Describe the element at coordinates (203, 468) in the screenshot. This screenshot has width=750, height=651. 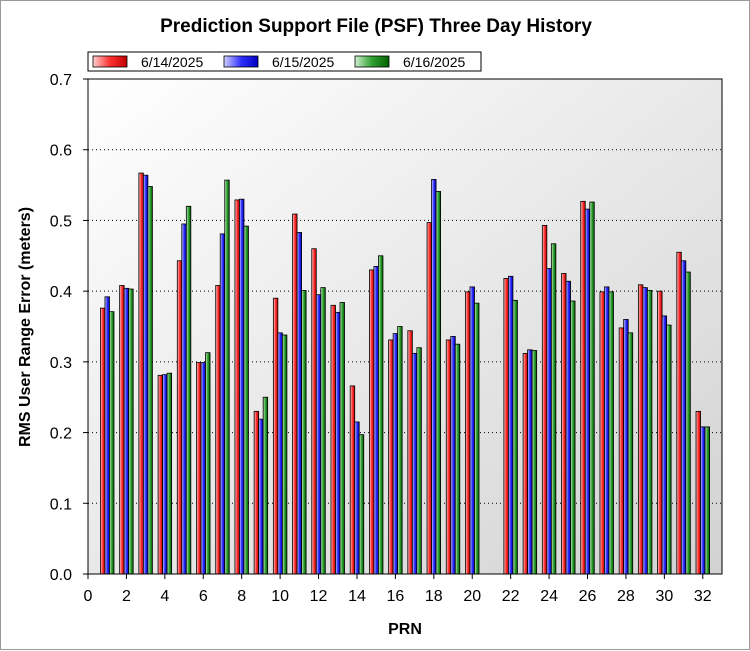
I see `bar-prn6-series2` at that location.